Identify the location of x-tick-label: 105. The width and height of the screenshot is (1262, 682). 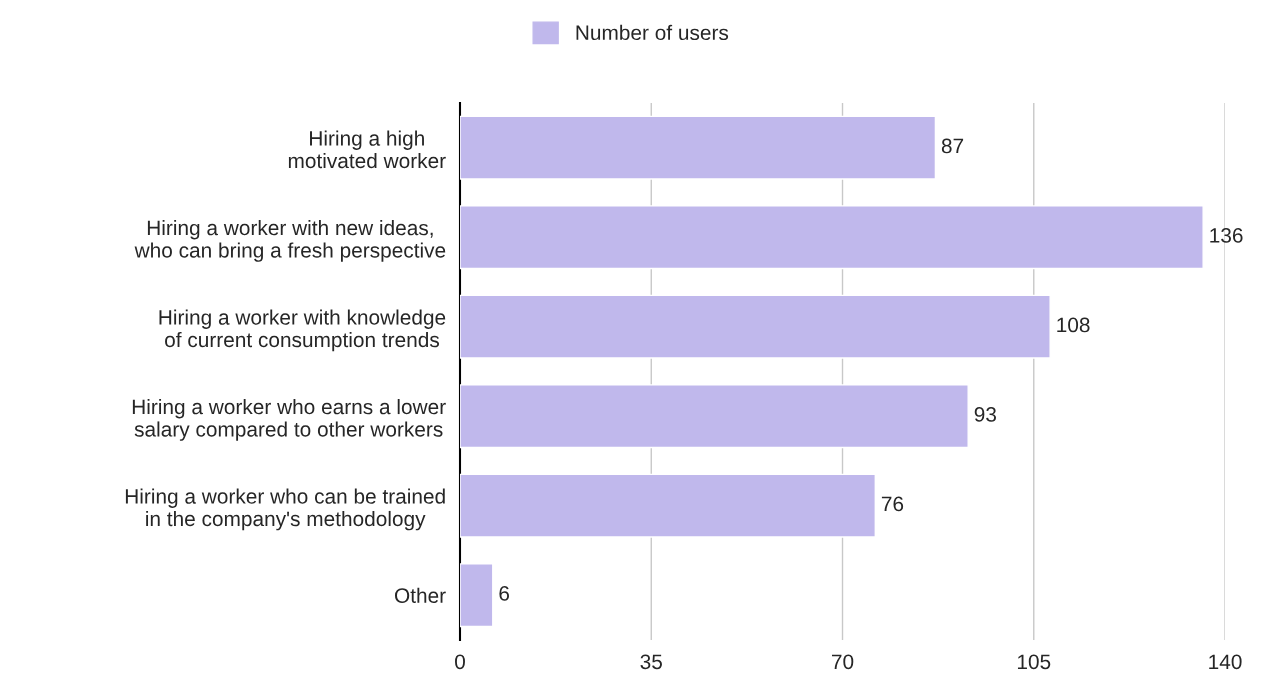
(1034, 662).